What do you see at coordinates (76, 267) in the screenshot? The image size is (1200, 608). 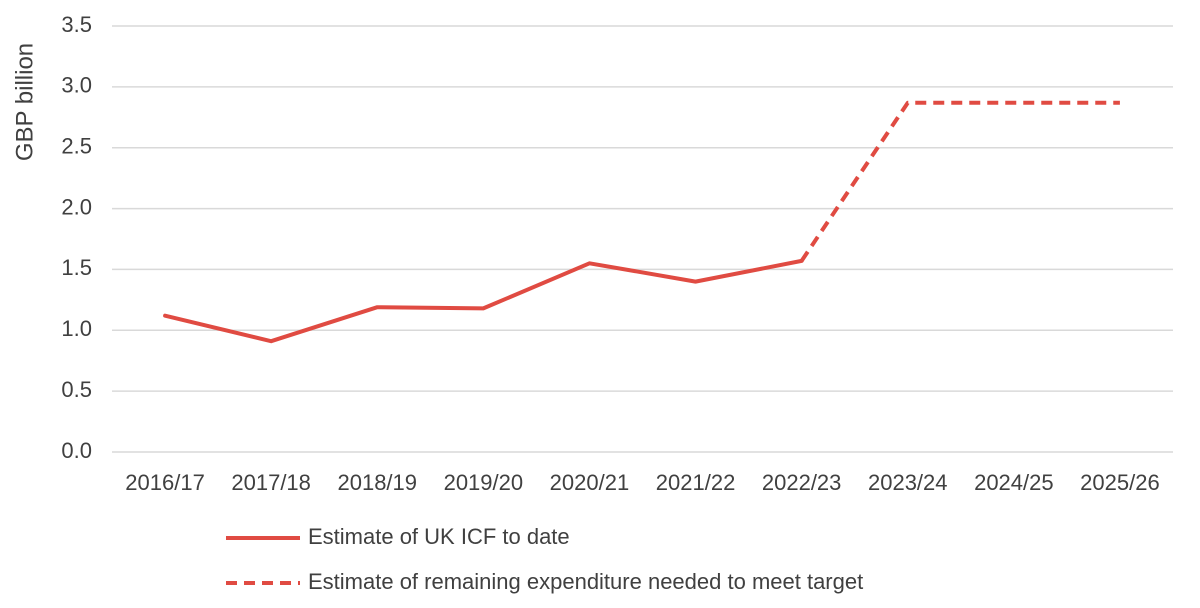 I see `y-tick-label: 1.5` at bounding box center [76, 267].